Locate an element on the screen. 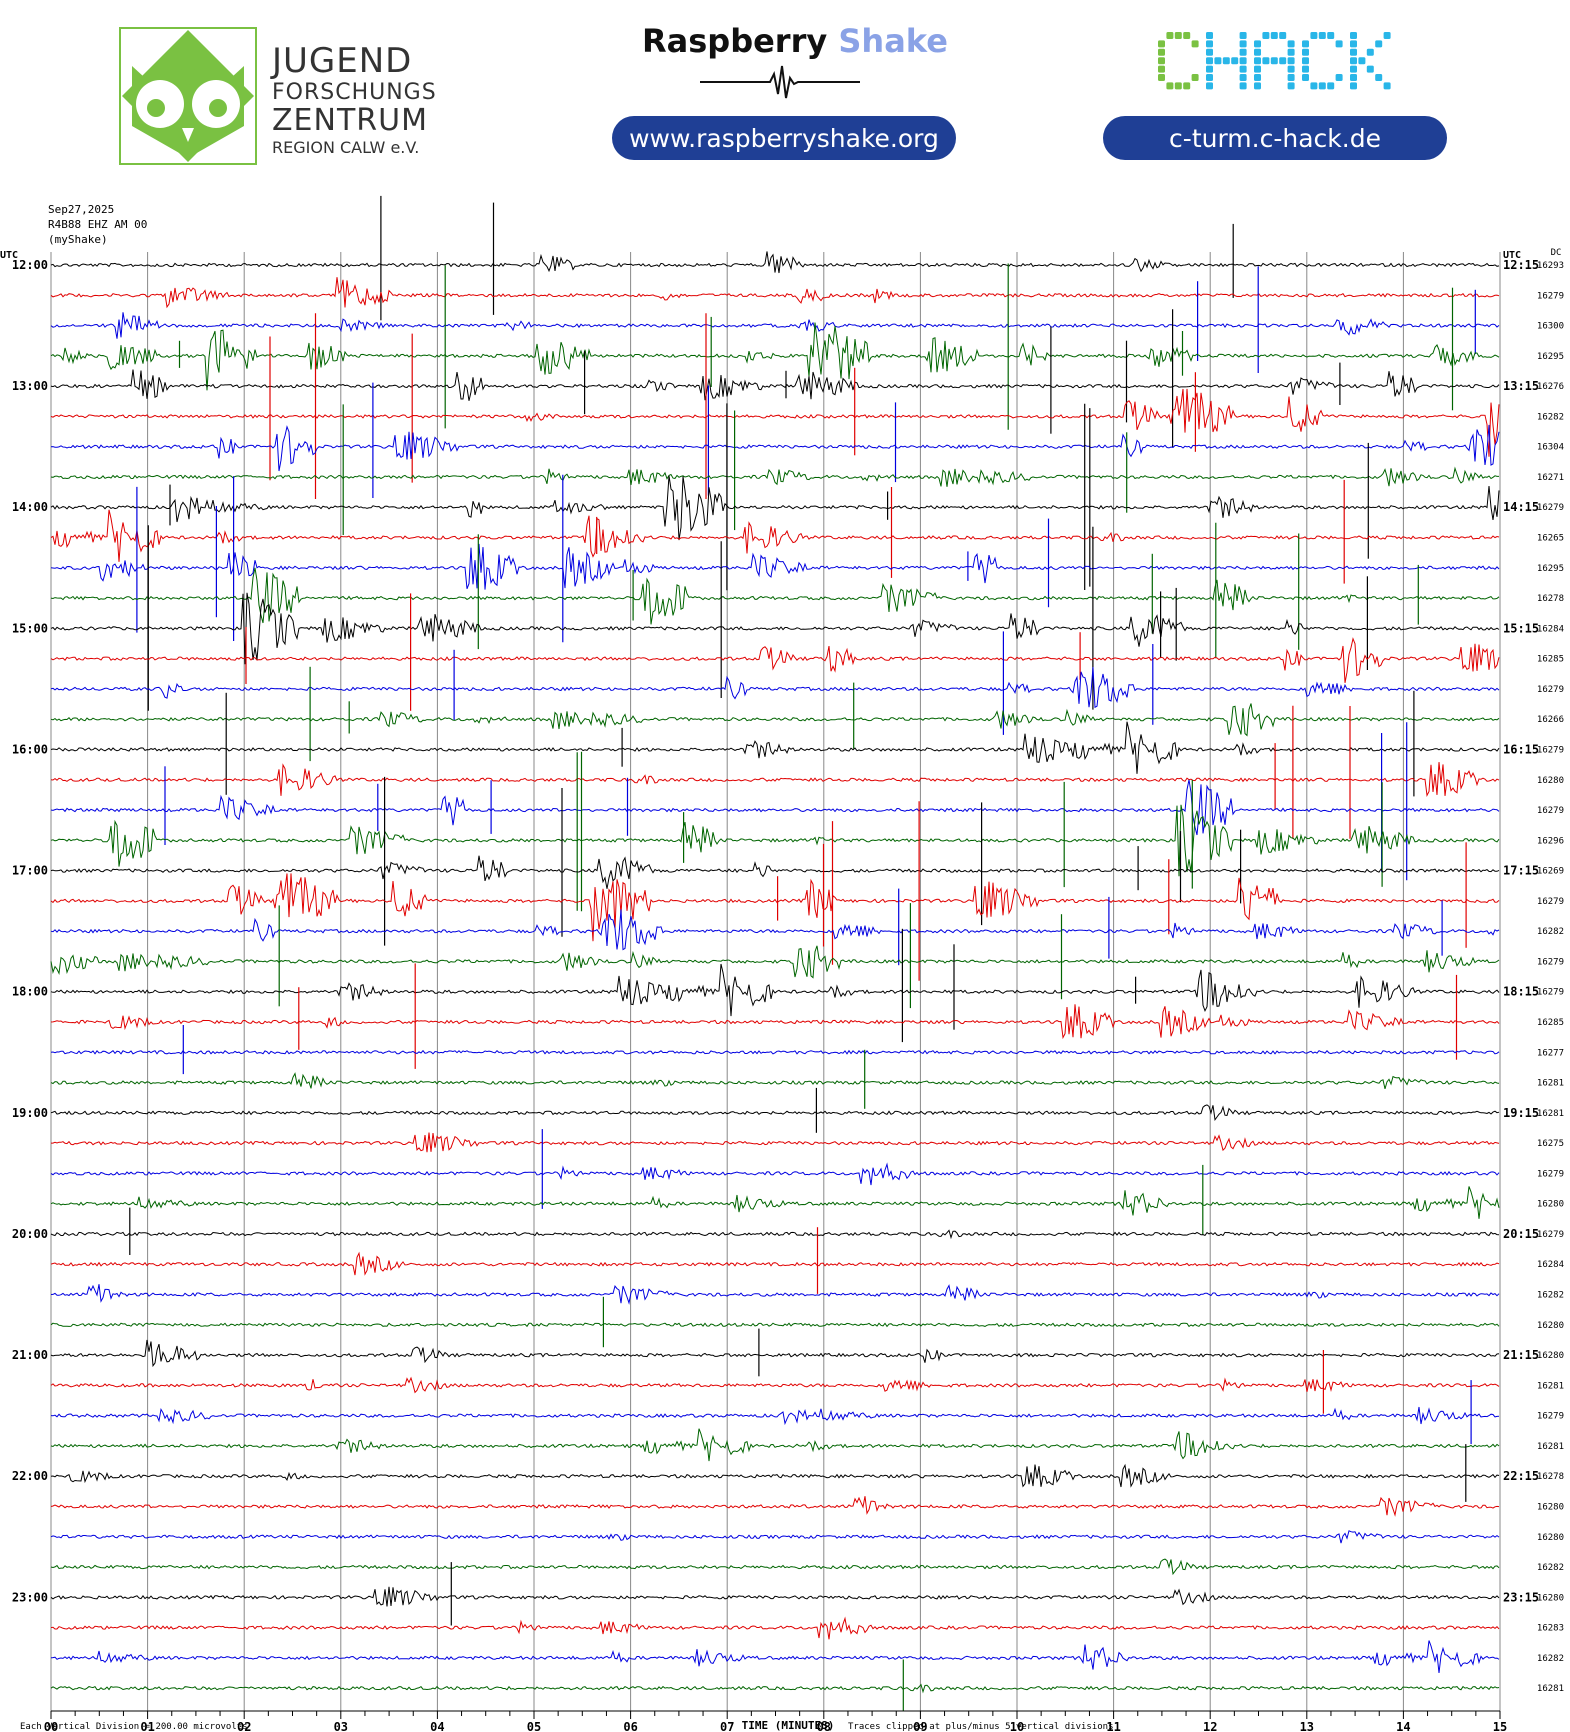 The image size is (1570, 1732). jfz-line2: FORSCHUNGS is located at coordinates (354, 92).